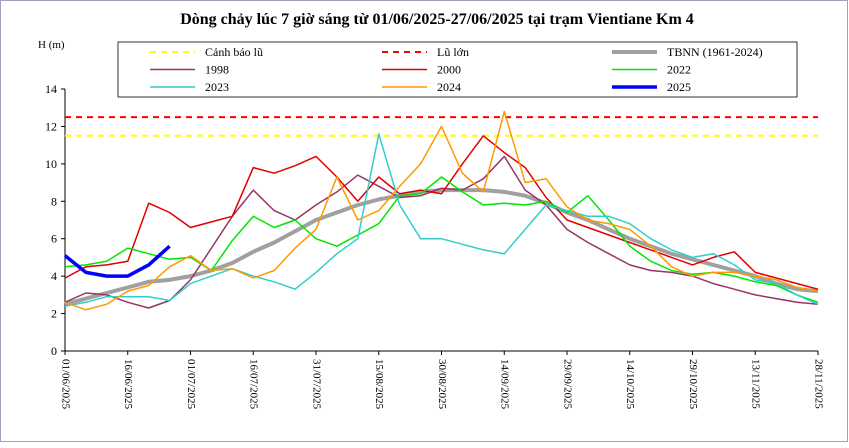 Image resolution: width=849 pixels, height=448 pixels. What do you see at coordinates (51, 89) in the screenshot?
I see `y-tick-label: 14` at bounding box center [51, 89].